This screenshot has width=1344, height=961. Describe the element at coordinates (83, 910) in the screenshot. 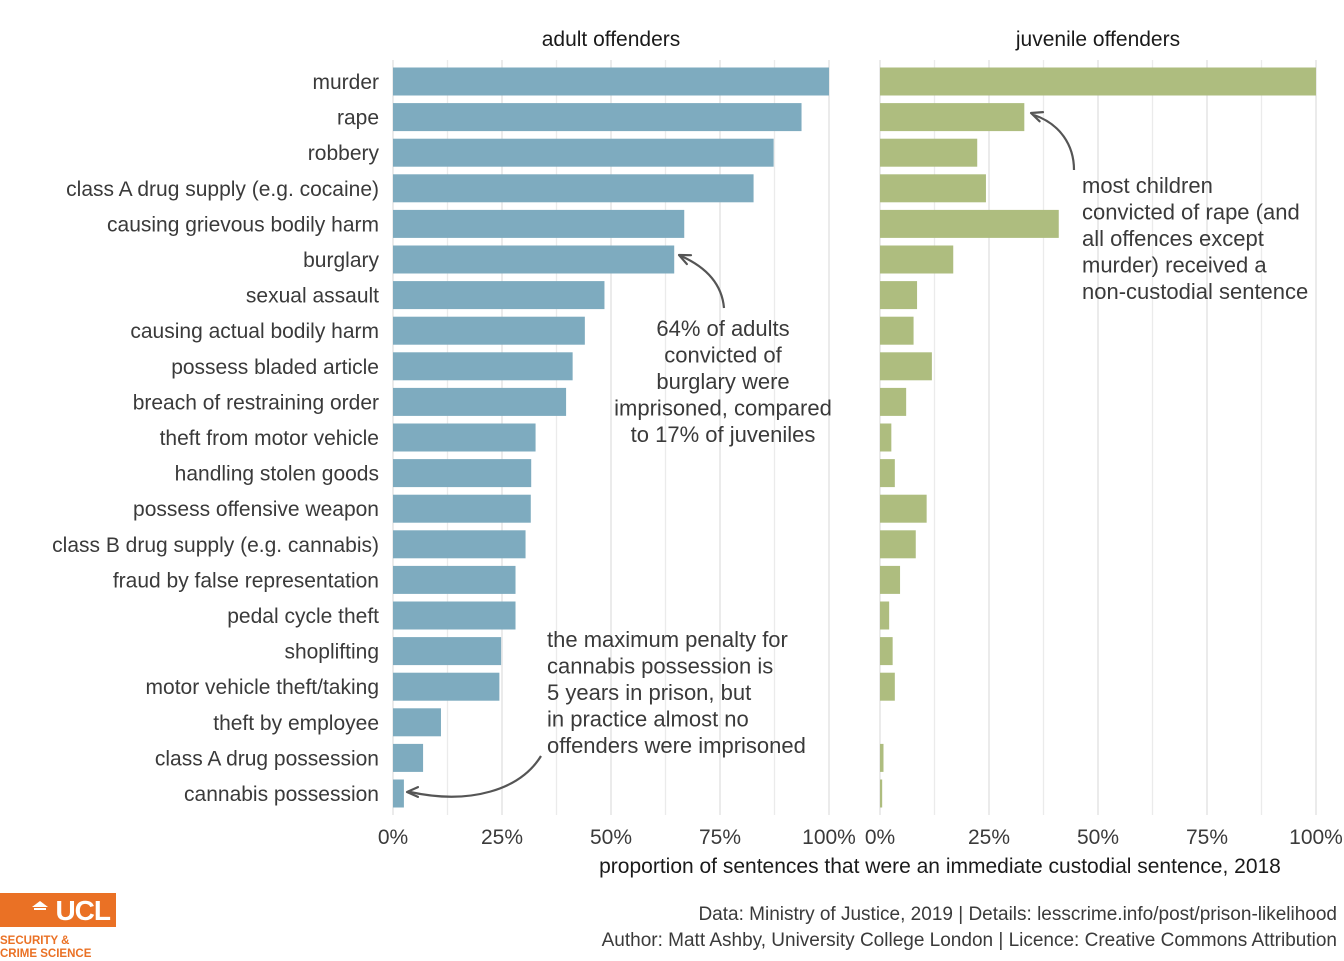

I see `ucl-logo-text: UCL` at that location.